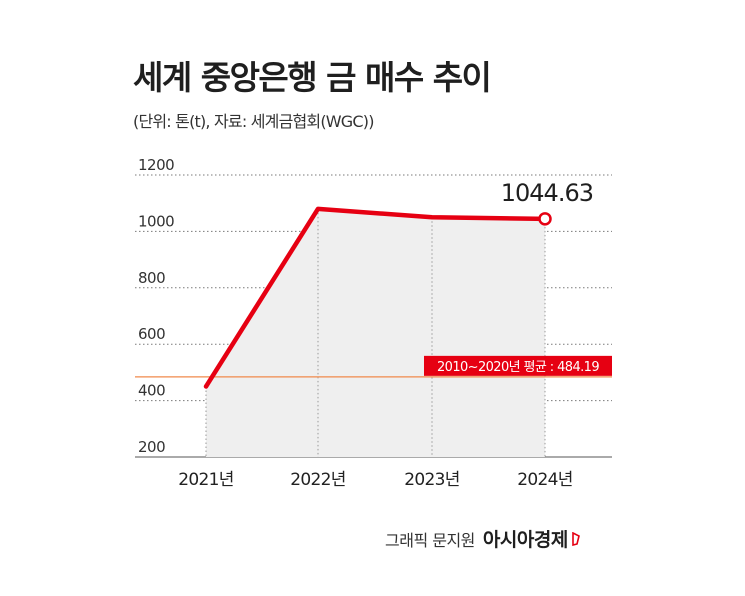 The height and width of the screenshot is (596, 745). Describe the element at coordinates (317, 480) in the screenshot. I see `x-tick-label: 2022년` at that location.